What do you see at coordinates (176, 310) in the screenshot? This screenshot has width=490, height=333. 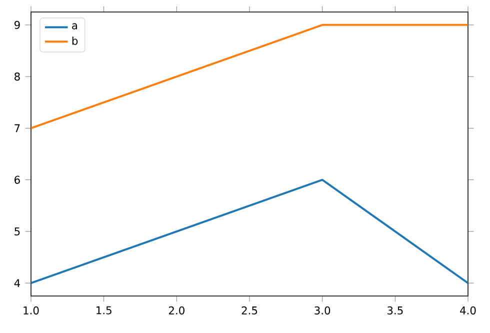 I see `x-tick-label: 2.0` at bounding box center [176, 310].